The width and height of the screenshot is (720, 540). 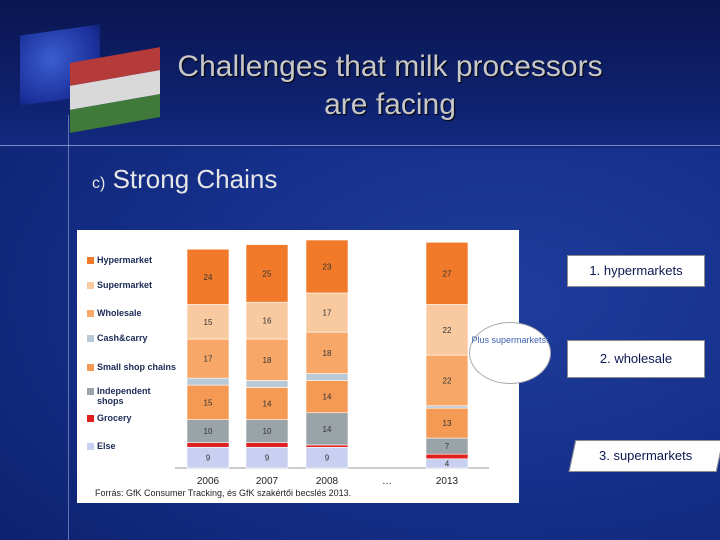 I want to click on data-label: 24, so click(x=208, y=277).